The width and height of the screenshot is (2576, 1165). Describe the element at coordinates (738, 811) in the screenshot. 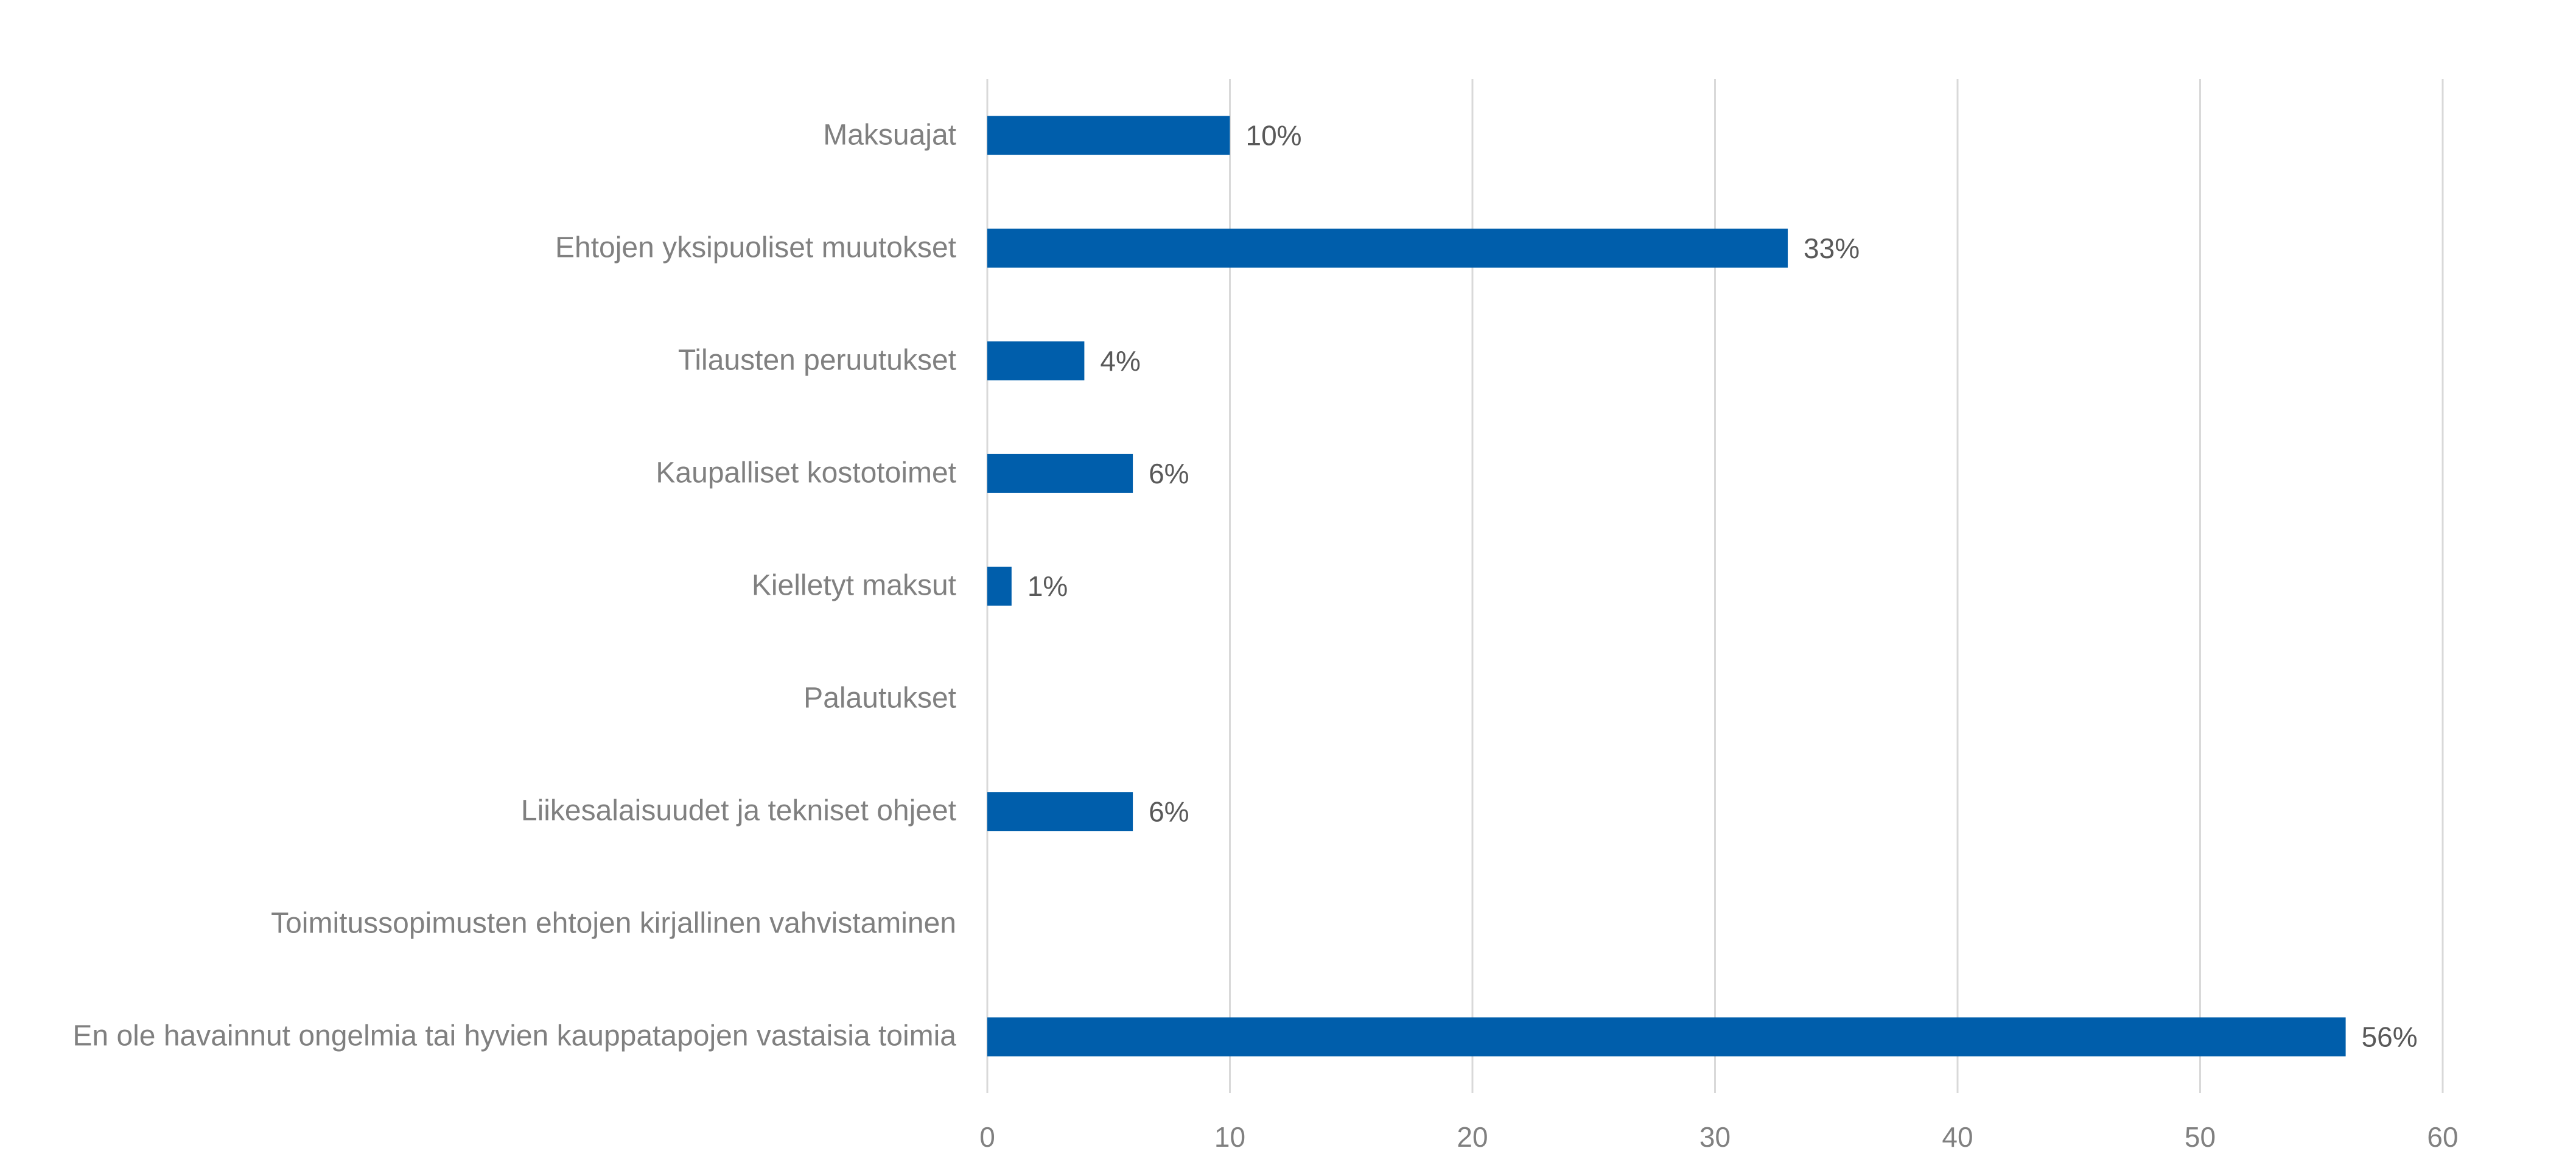

I see `y-tick-text: Liikesalaisuudet ja tekniset ohjeet` at that location.